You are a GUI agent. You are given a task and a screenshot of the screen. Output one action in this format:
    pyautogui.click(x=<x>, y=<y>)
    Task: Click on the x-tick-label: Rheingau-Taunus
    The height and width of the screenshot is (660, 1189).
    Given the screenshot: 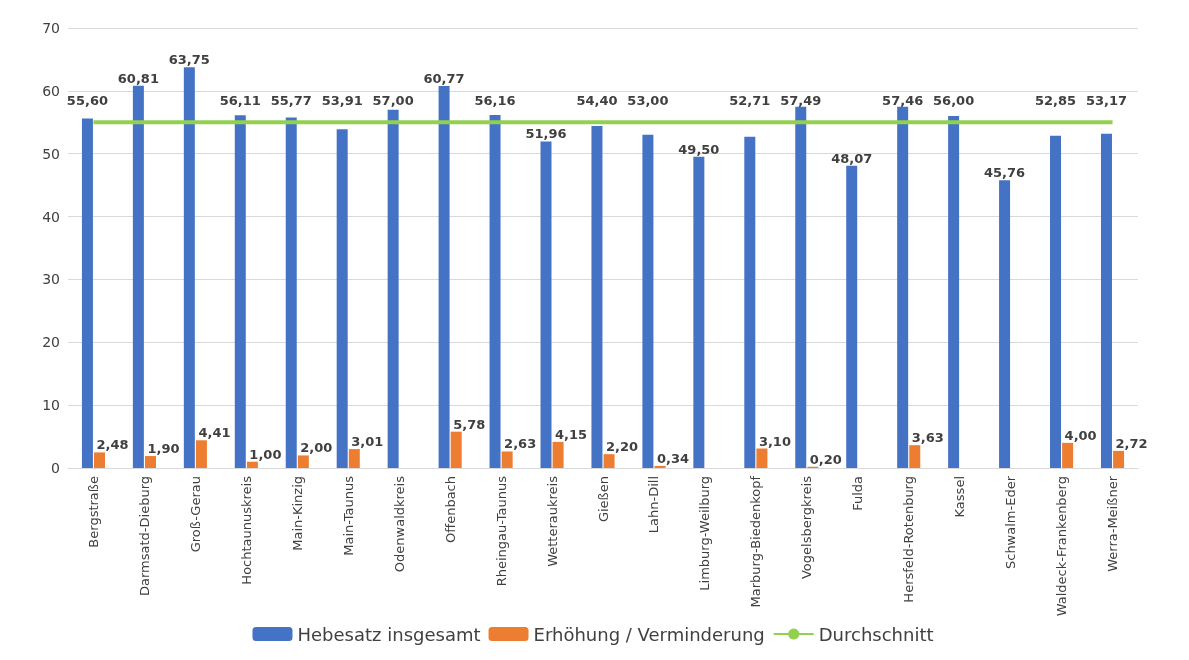 What is the action you would take?
    pyautogui.click(x=501, y=531)
    